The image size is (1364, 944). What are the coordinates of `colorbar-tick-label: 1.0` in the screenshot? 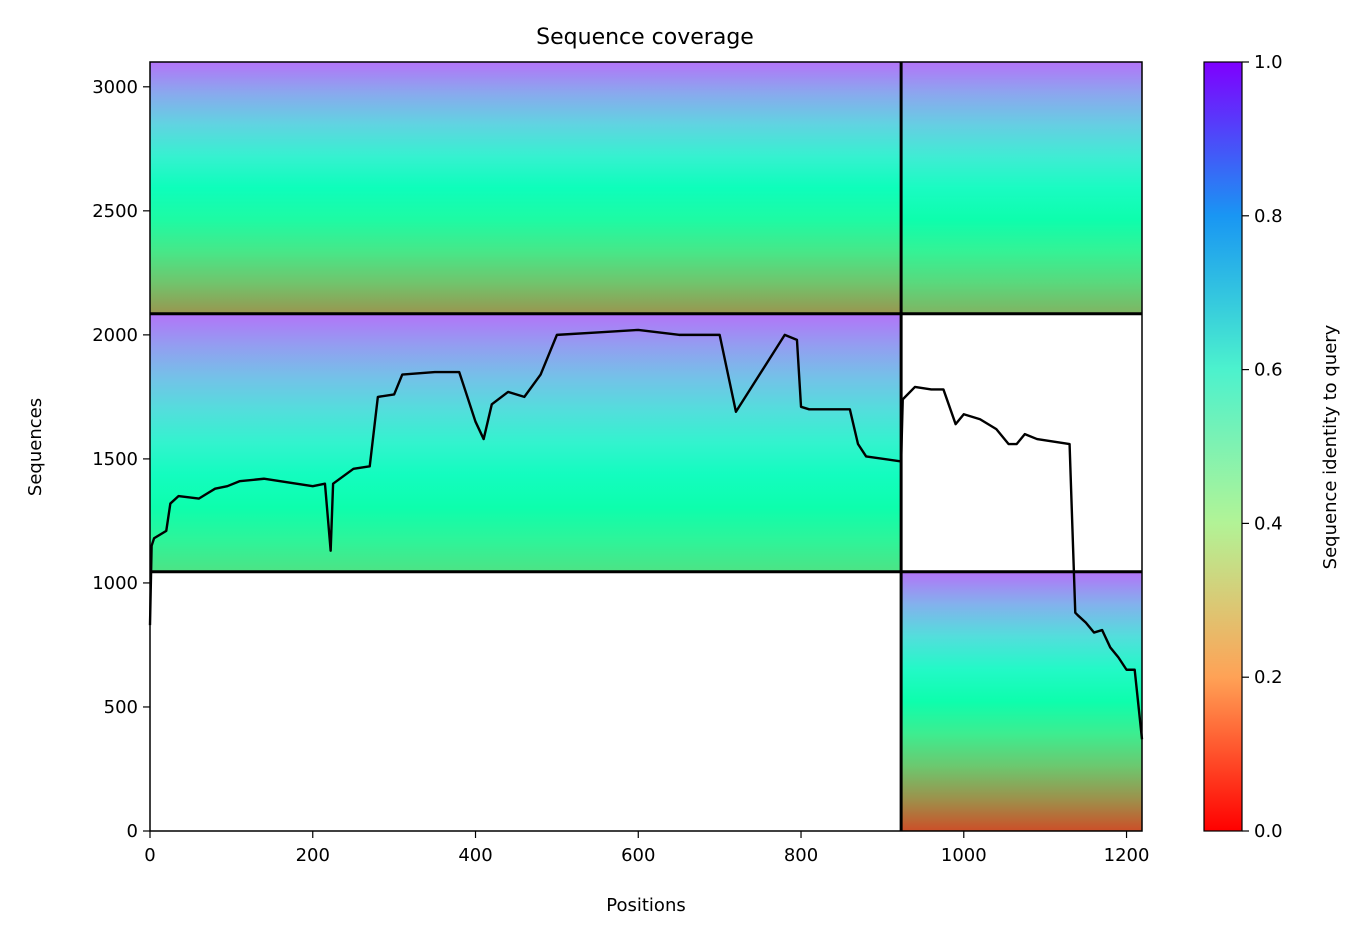 It's located at (1268, 62).